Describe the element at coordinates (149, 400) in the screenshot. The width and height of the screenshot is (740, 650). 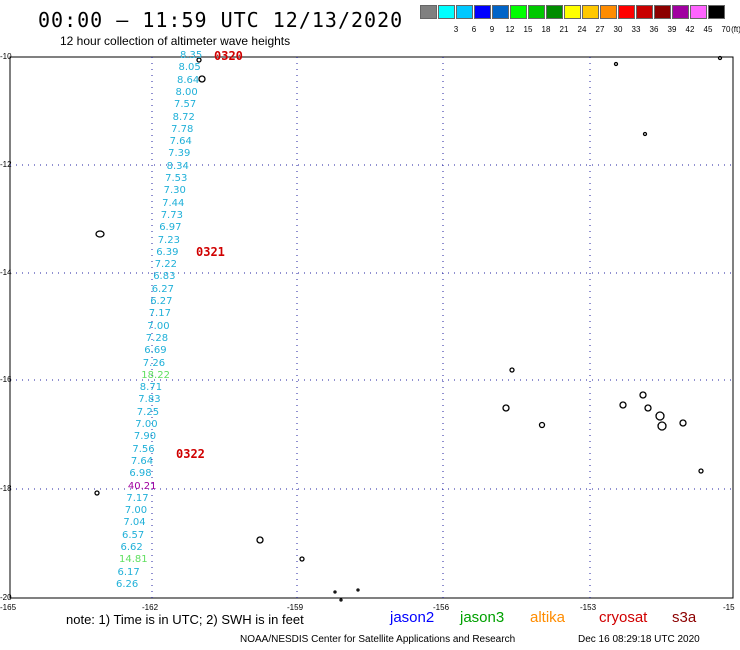
I see `wave-height-value: 7.83` at that location.